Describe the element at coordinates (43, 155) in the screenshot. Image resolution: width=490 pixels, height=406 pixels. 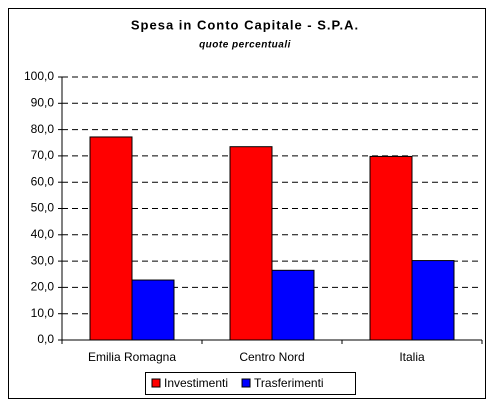
I see `y-tick-label: 70,0` at that location.